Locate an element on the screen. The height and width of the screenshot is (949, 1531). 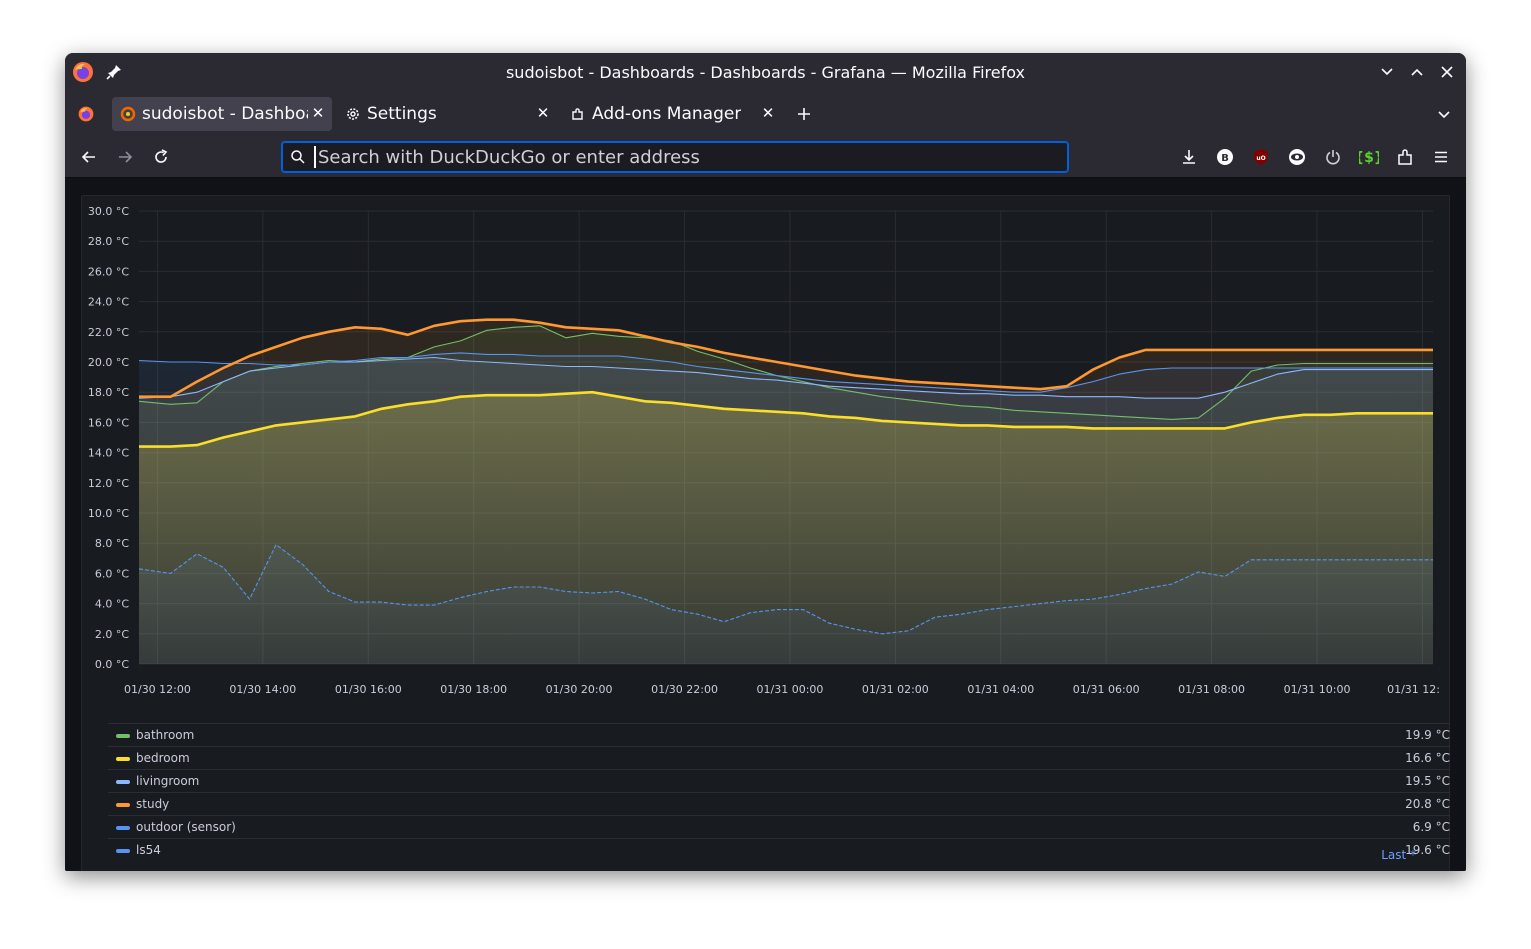
x-tick-label: 01/31 10:00 is located at coordinates (1317, 689).